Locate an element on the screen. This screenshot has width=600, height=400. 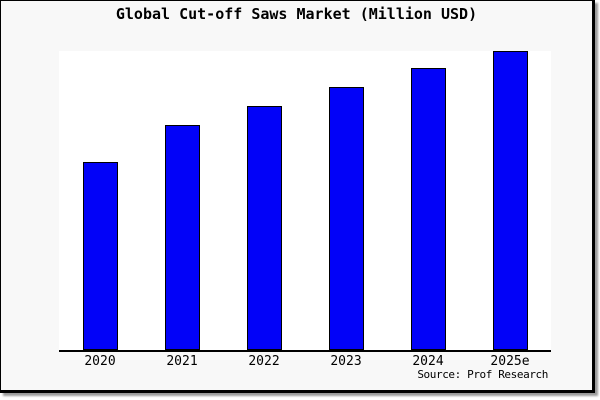
bar-slot-2020 is located at coordinates (100, 200).